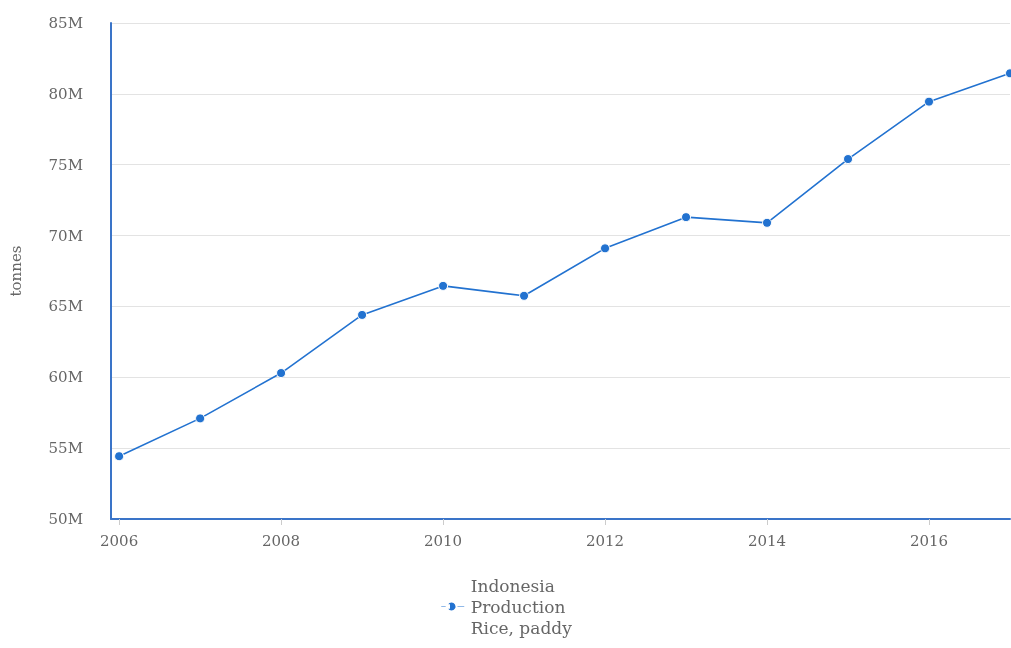  What do you see at coordinates (521, 606) in the screenshot?
I see `legend-label: Indonesia Production Rice, paddy` at bounding box center [521, 606].